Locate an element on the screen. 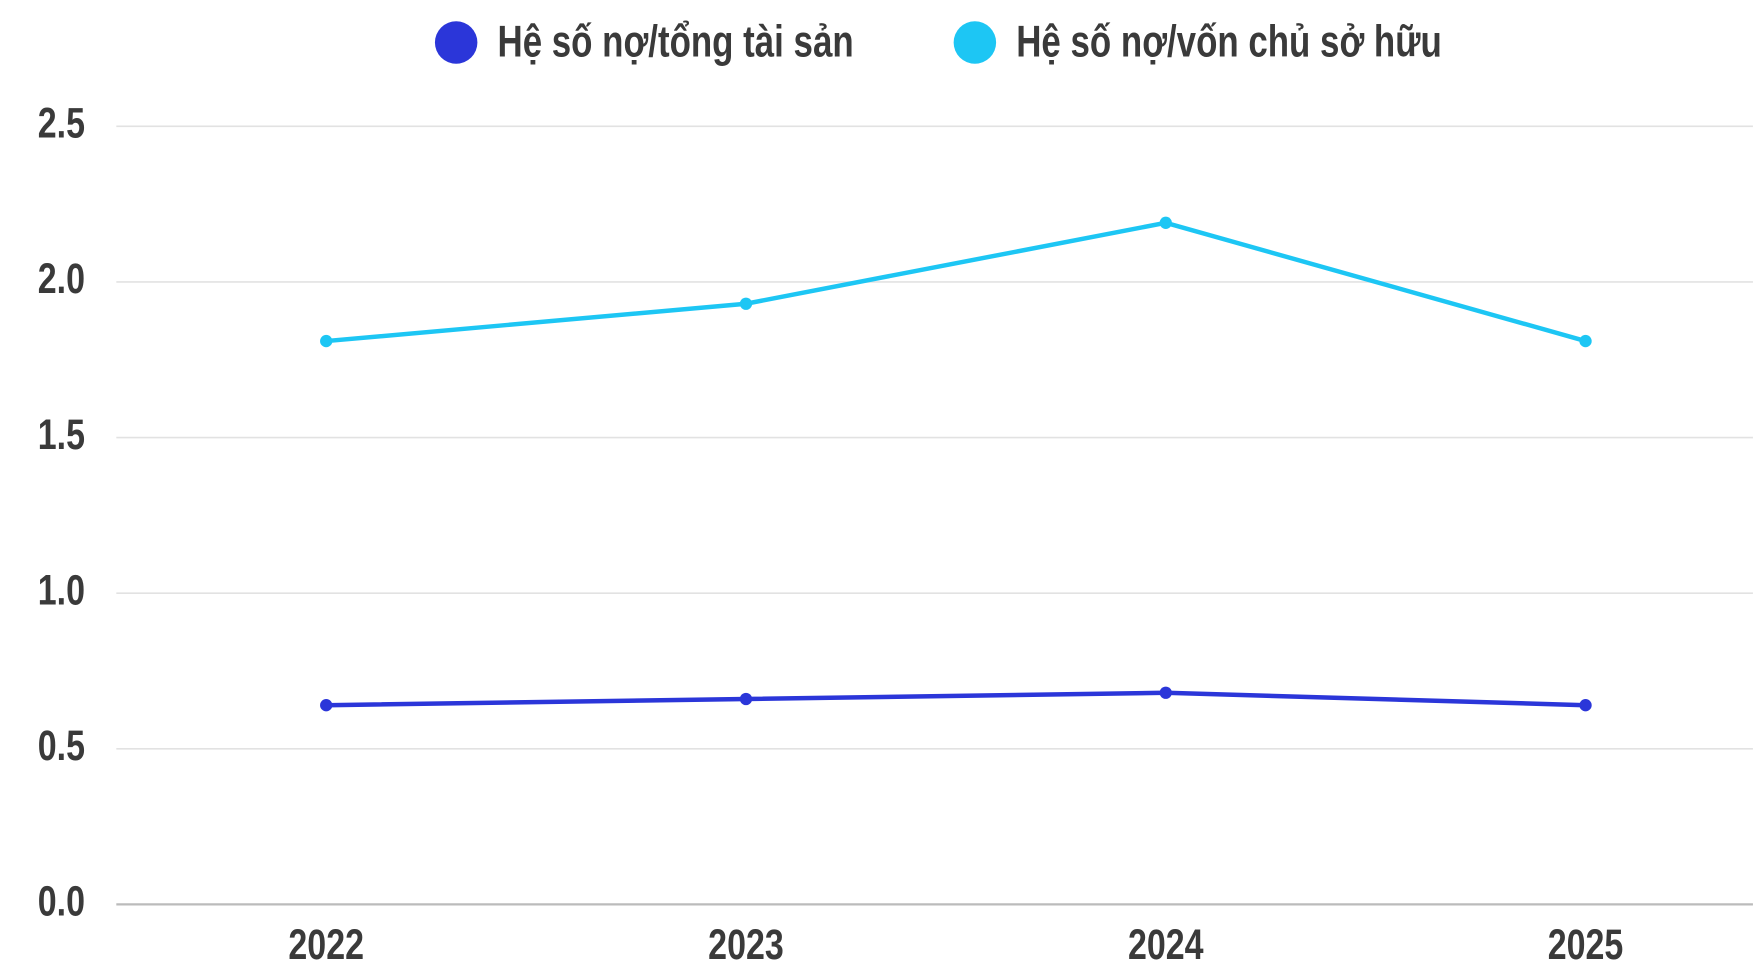 This screenshot has width=1753, height=967. y-tick-label: 1.5 is located at coordinates (61, 434).